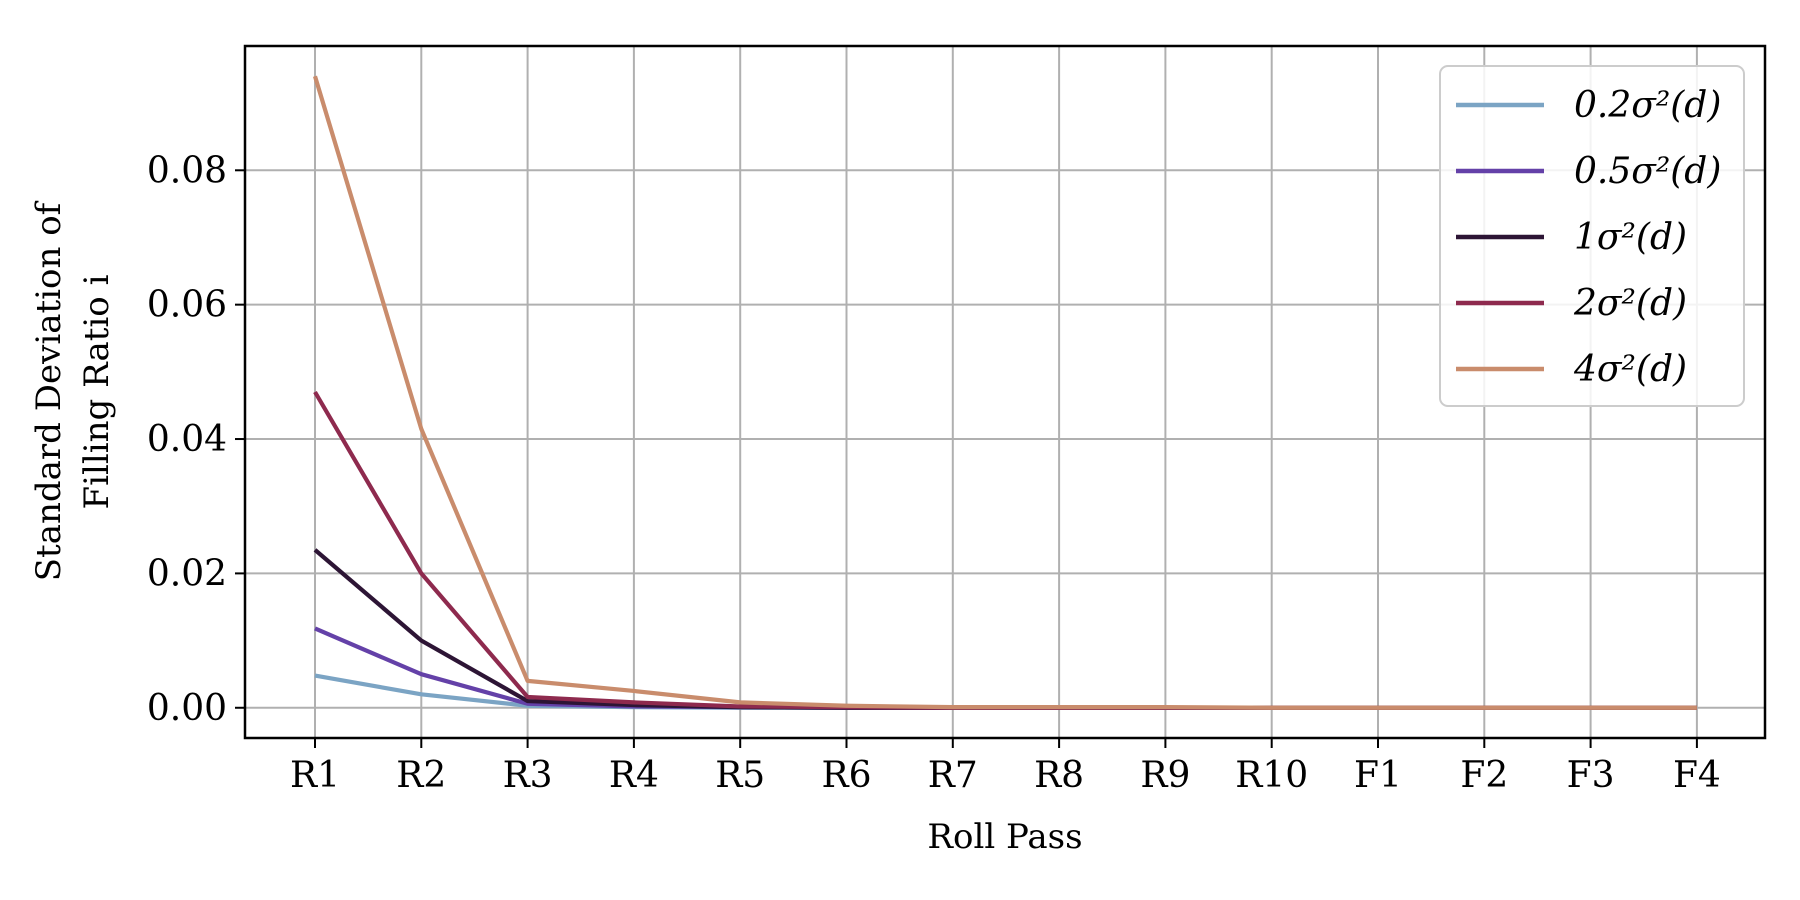 Image resolution: width=1800 pixels, height=900 pixels. Describe the element at coordinates (187, 573) in the screenshot. I see `y-tick-label: 0.02` at that location.